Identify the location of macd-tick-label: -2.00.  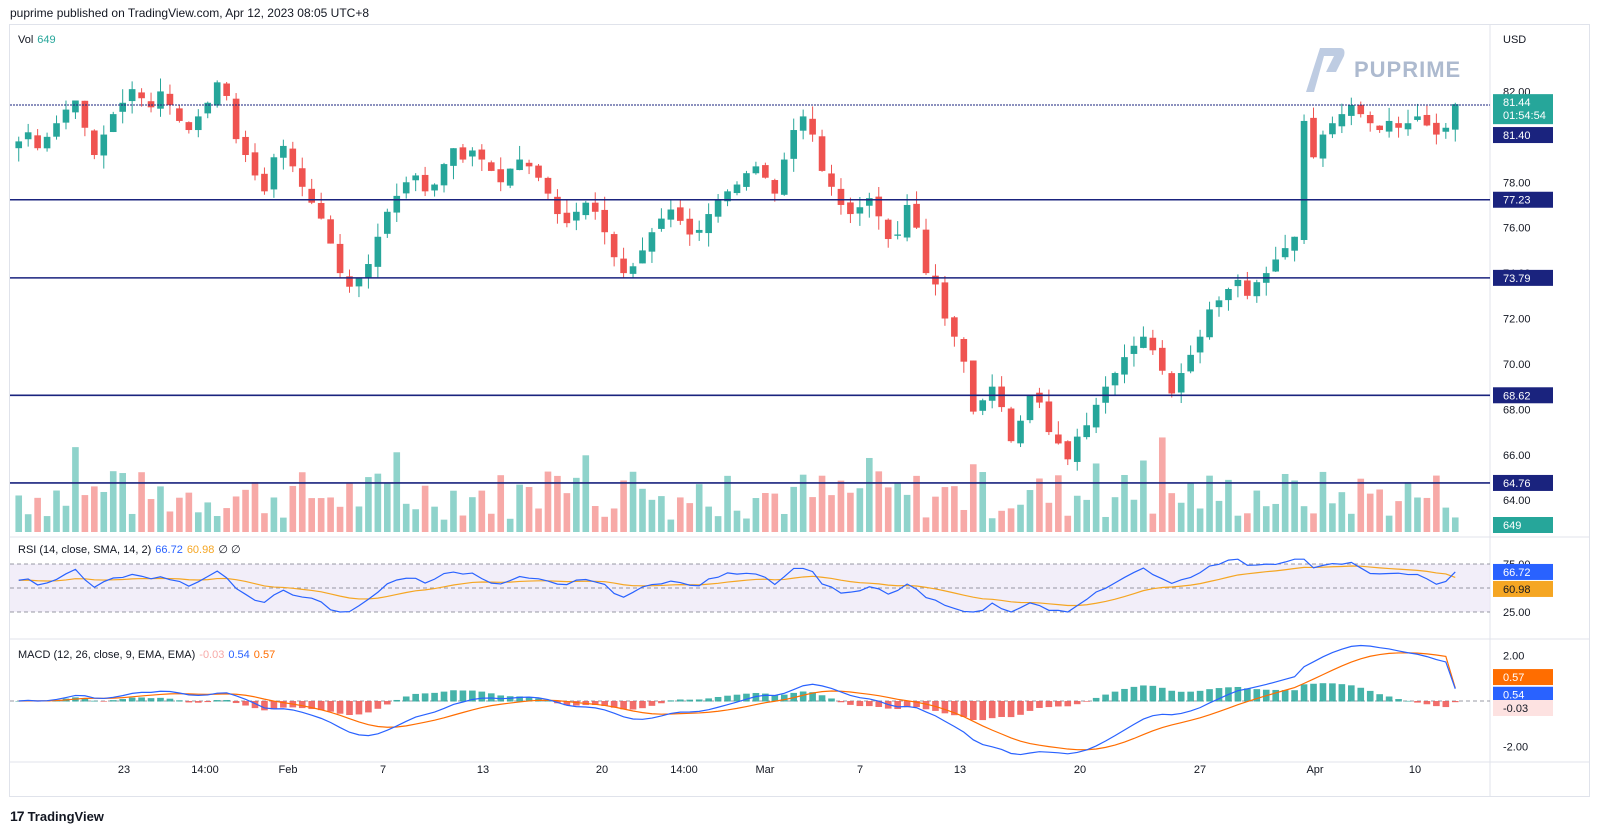
(1515, 747).